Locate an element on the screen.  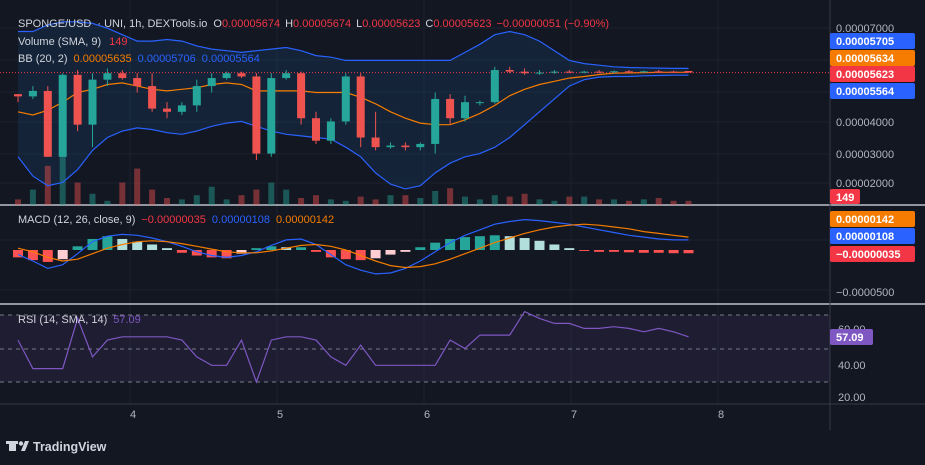
bollinger-upper-line is located at coordinates (353, 45).